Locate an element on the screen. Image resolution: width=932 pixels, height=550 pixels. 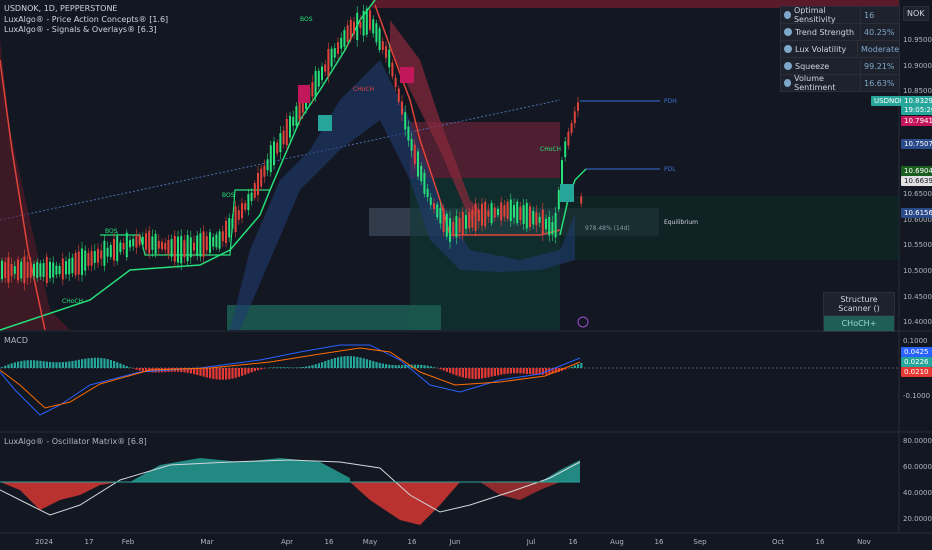
macd-histogram is located at coordinates (292, 368).